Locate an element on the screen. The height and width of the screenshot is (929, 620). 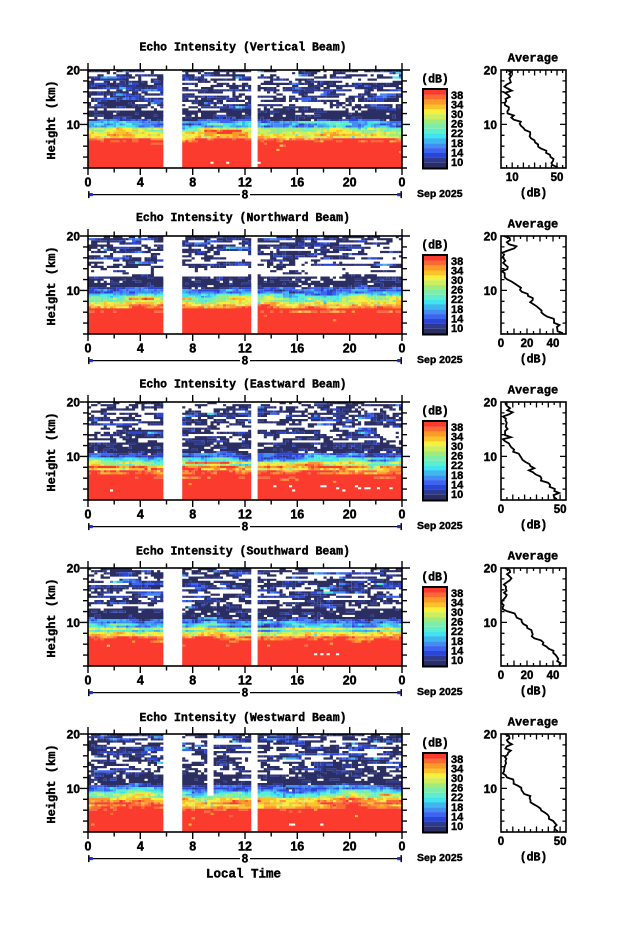
svg-text: Echo Intensity (Vertical Beam) is located at coordinates (242, 48).